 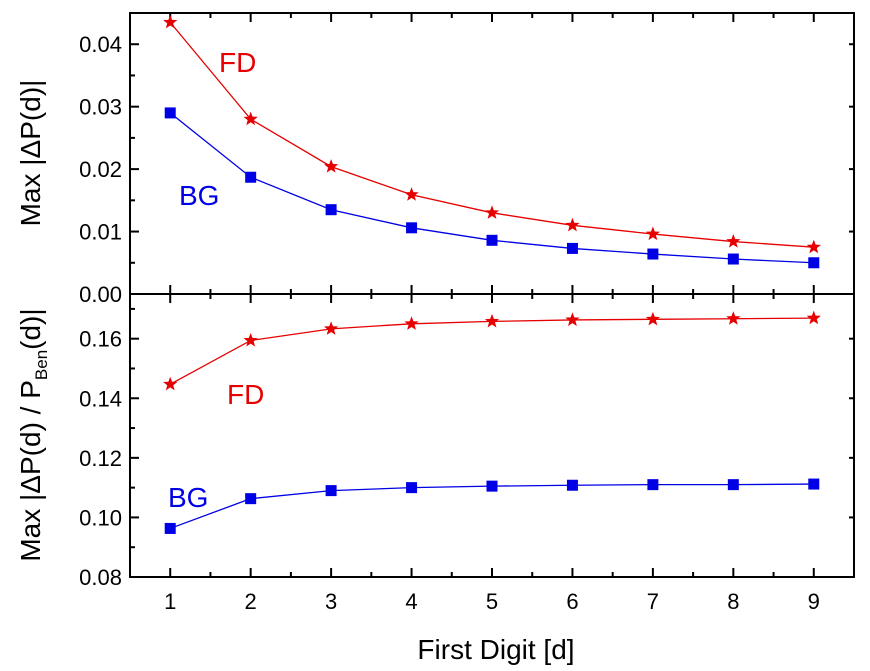 I want to click on y-tick-label: 0.12, so click(x=100, y=458).